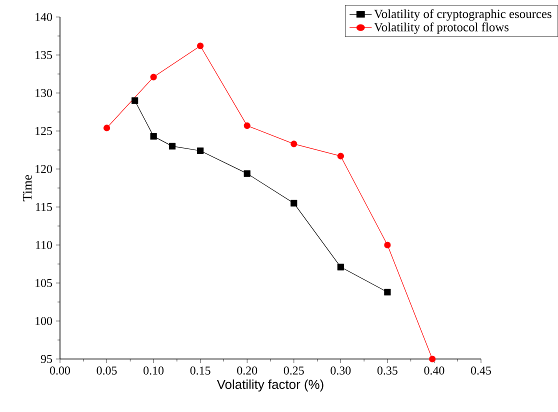 The height and width of the screenshot is (412, 558). Describe the element at coordinates (44, 169) in the screenshot. I see `y-tick-label: 120` at that location.